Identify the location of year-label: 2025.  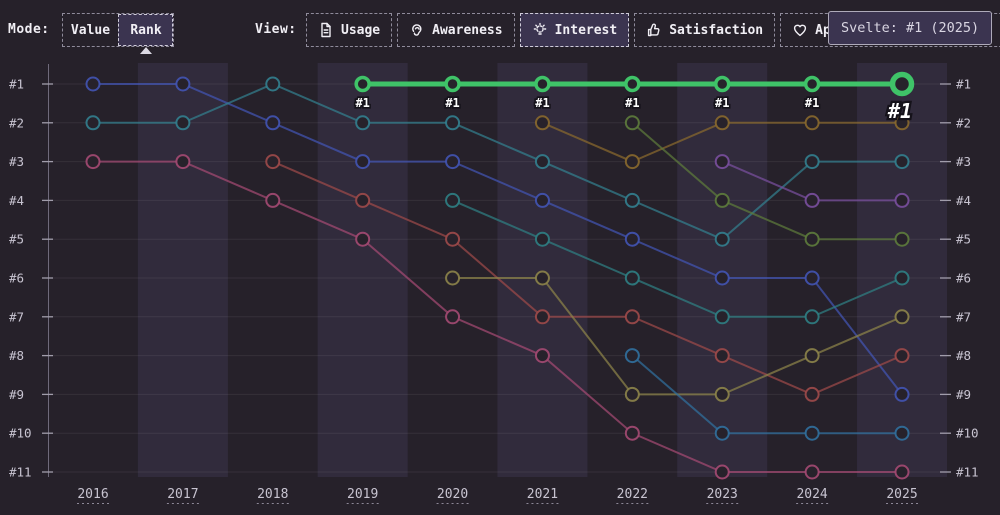
(901, 494).